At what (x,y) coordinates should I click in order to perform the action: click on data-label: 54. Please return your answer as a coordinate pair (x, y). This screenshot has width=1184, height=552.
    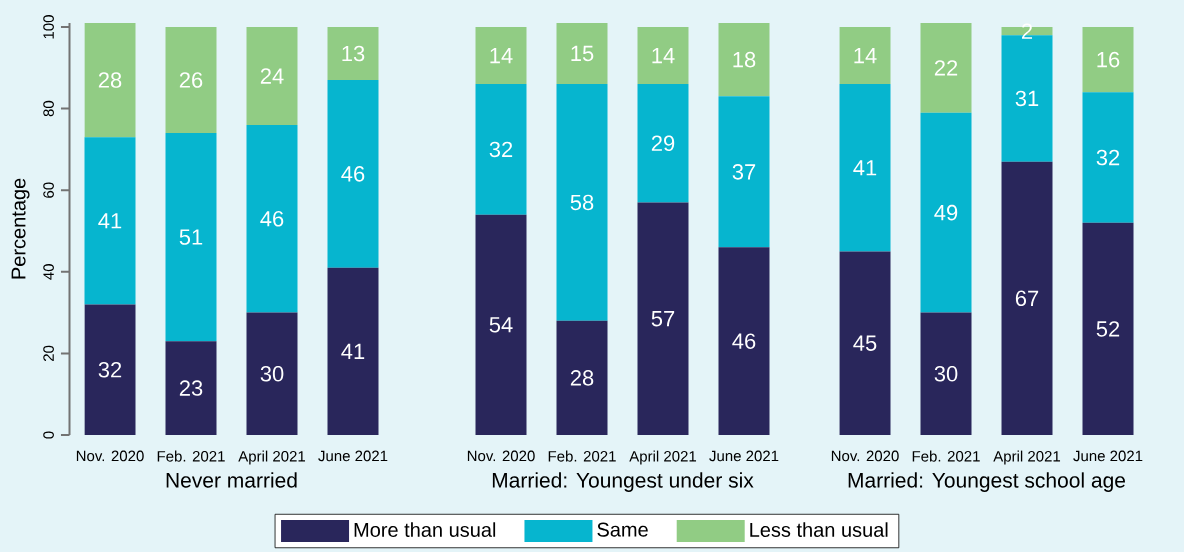
    Looking at the image, I should click on (501, 325).